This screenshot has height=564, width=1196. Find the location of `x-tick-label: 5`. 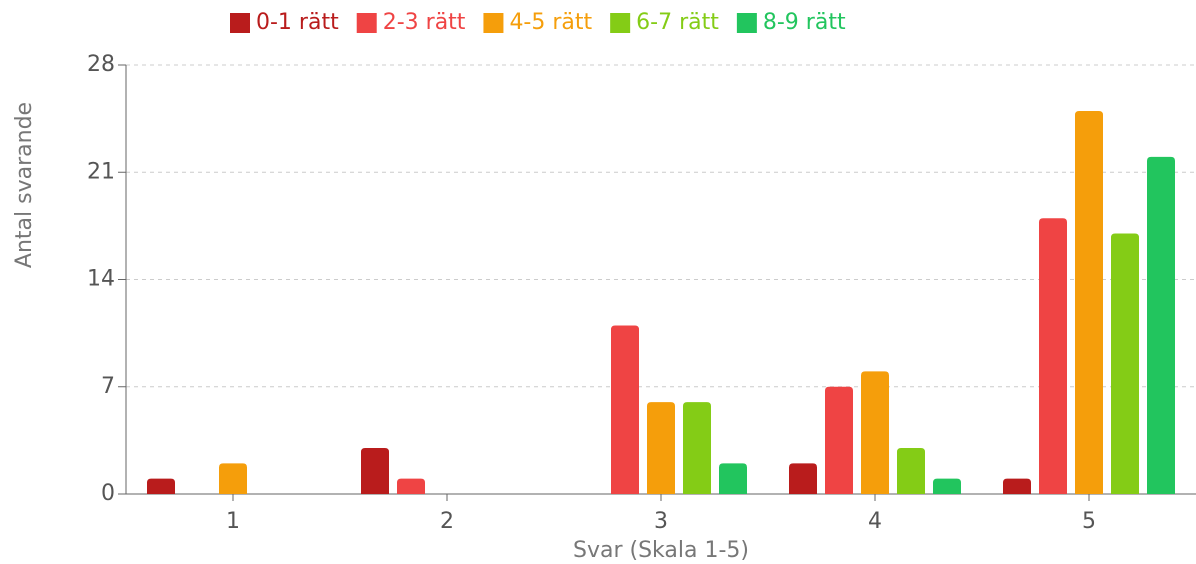

x-tick-label: 5 is located at coordinates (1089, 521).